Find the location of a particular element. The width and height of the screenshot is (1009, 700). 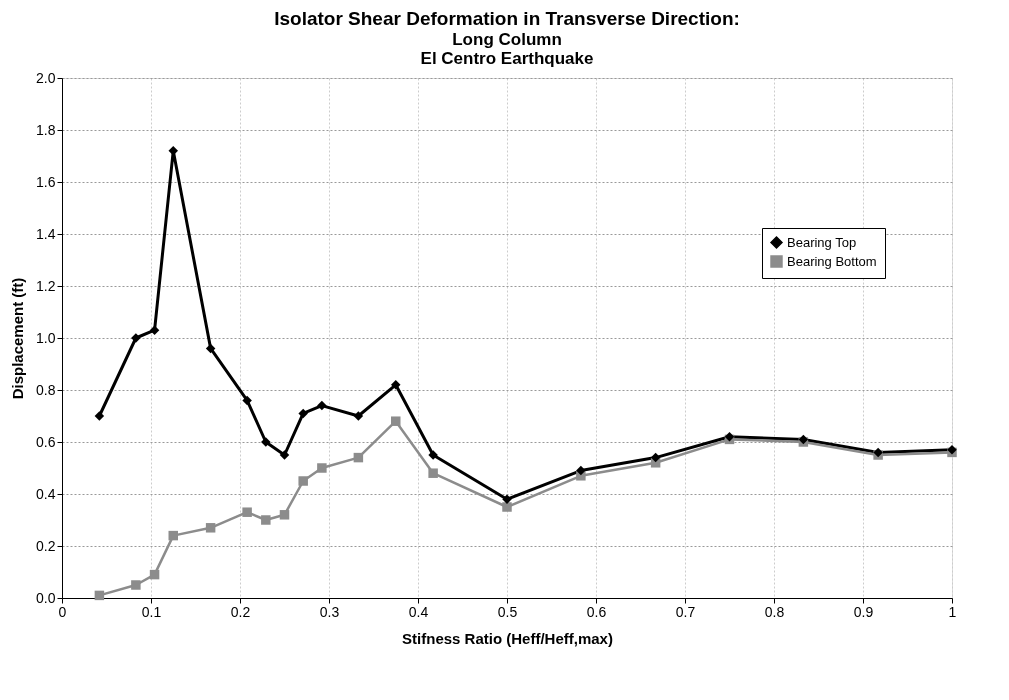

x-tick-label: 0.2 is located at coordinates (240, 611).